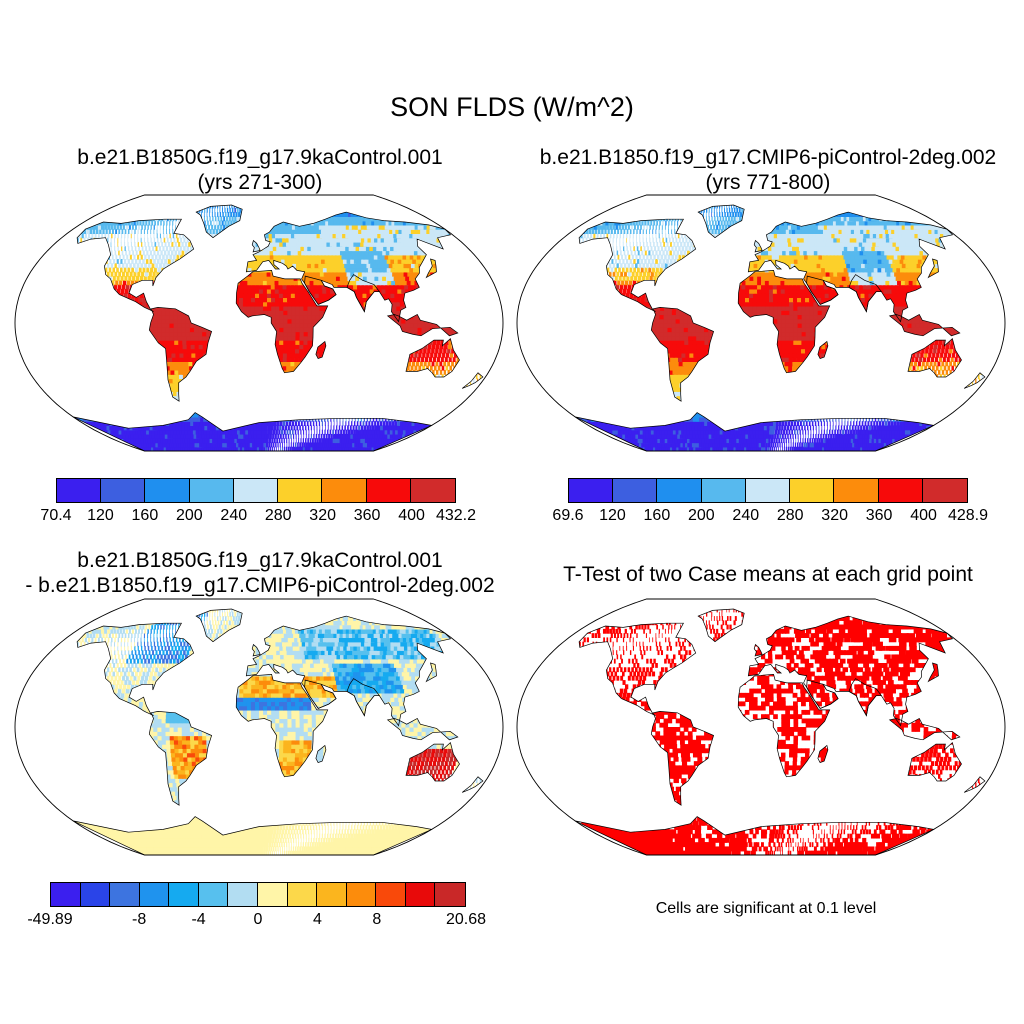 This screenshot has width=1024, height=1024. What do you see at coordinates (260, 182) in the screenshot?
I see `panel1-title-line2: (yrs 271-300)` at bounding box center [260, 182].